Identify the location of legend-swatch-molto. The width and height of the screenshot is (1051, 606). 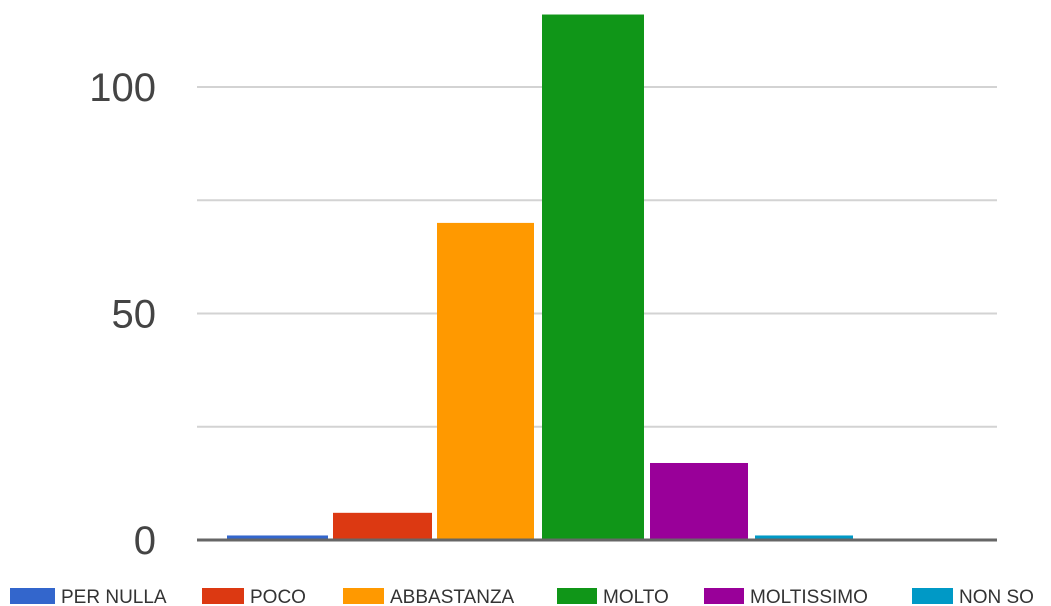
(577, 596).